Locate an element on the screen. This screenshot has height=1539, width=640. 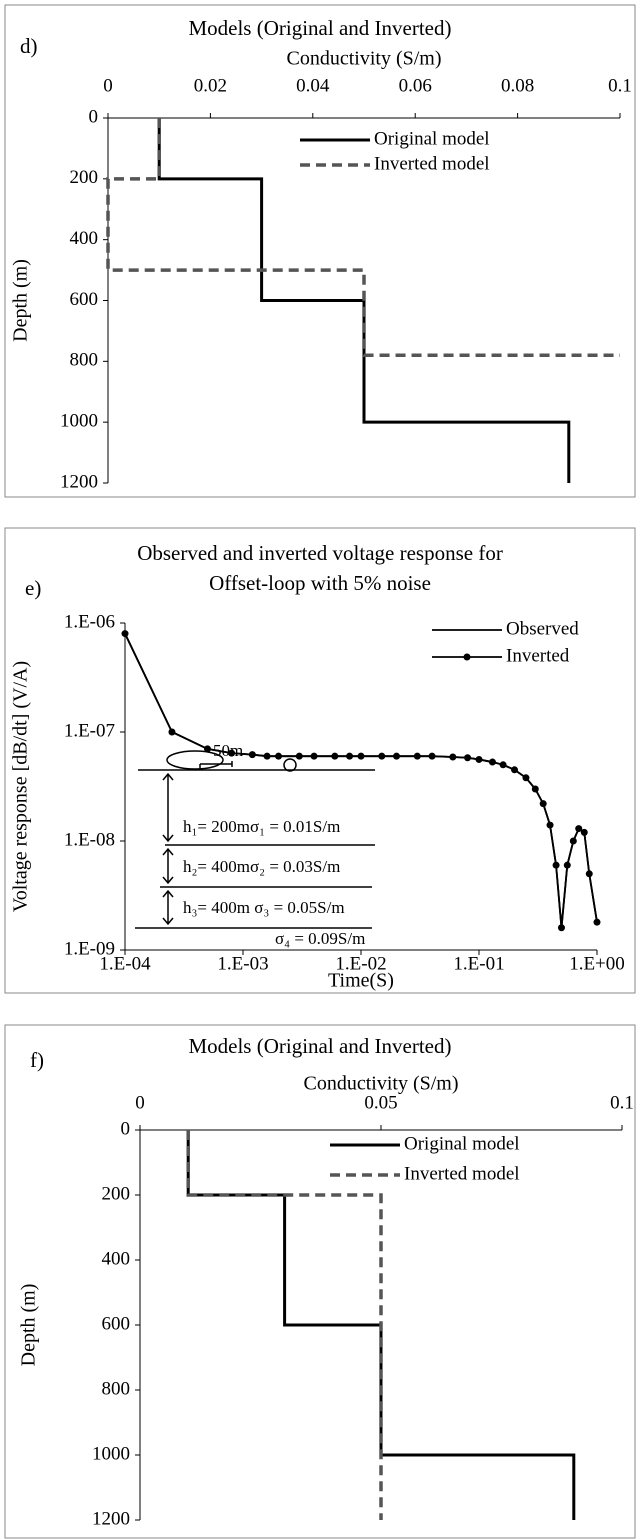
chart-title: Offset-loop with 5% noise is located at coordinates (320, 583).